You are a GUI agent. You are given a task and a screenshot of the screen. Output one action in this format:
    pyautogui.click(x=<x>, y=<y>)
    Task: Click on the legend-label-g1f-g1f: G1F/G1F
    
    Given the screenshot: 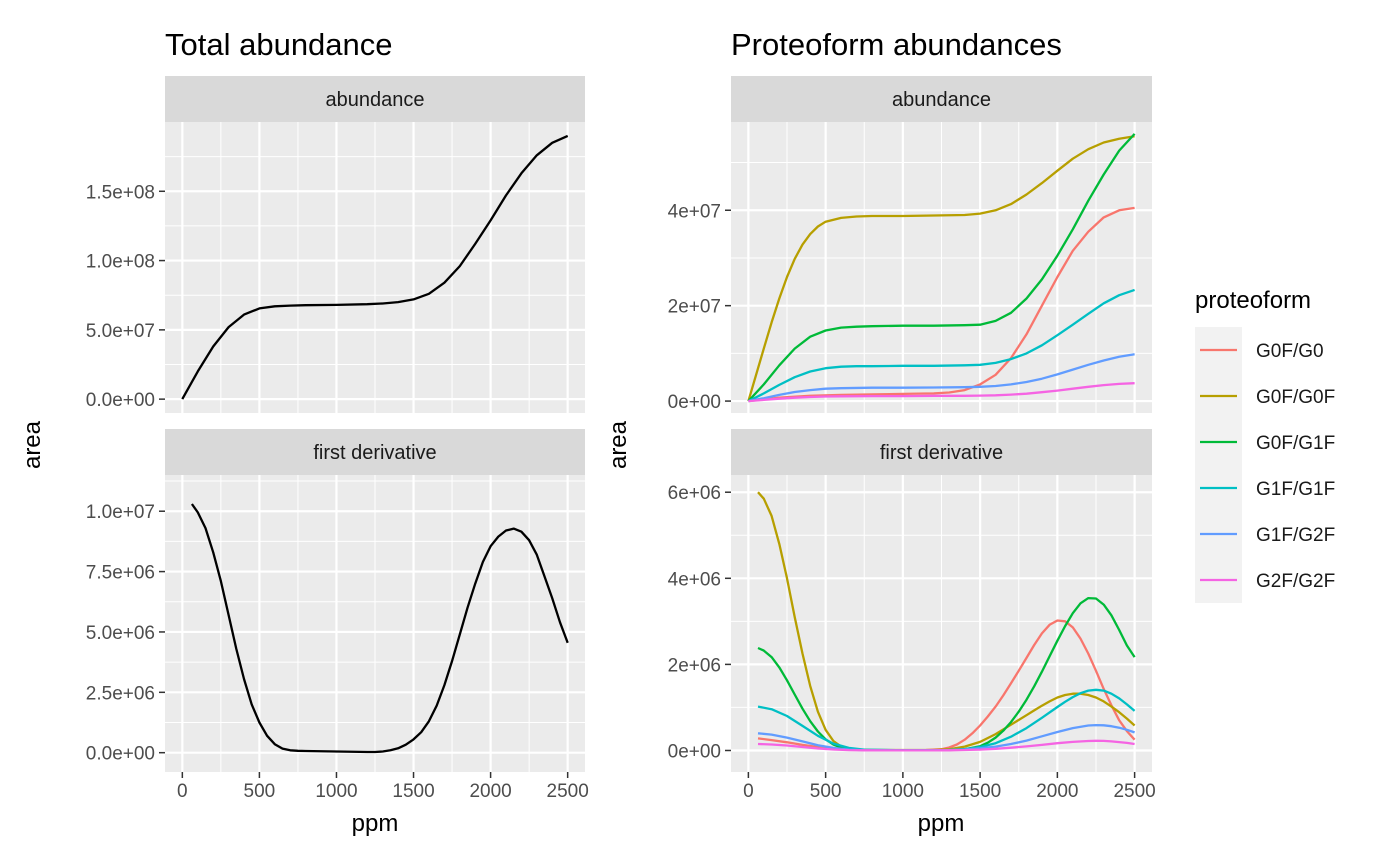 What is the action you would take?
    pyautogui.click(x=1295, y=489)
    